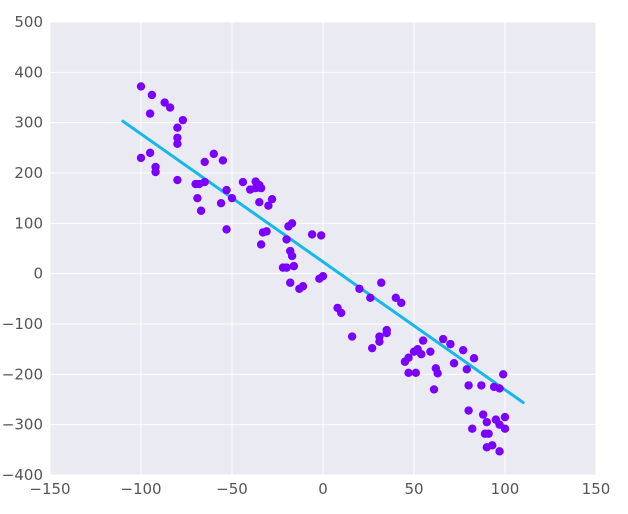 Image resolution: width=628 pixels, height=514 pixels. I want to click on y-tick-label: 300, so click(28, 123).